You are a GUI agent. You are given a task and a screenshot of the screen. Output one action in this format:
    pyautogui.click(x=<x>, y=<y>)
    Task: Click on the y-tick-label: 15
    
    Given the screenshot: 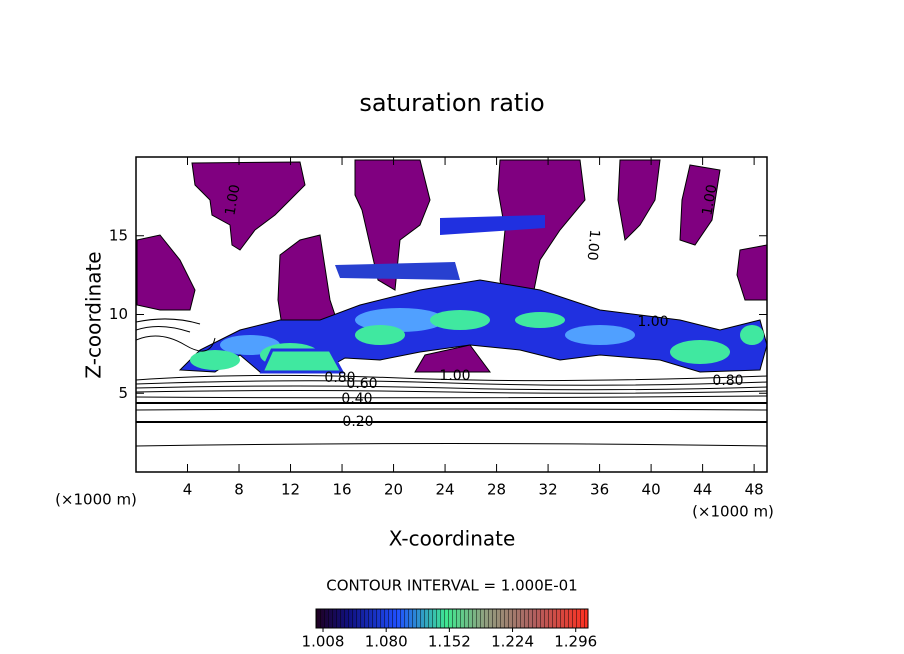 What is the action you would take?
    pyautogui.click(x=118, y=235)
    